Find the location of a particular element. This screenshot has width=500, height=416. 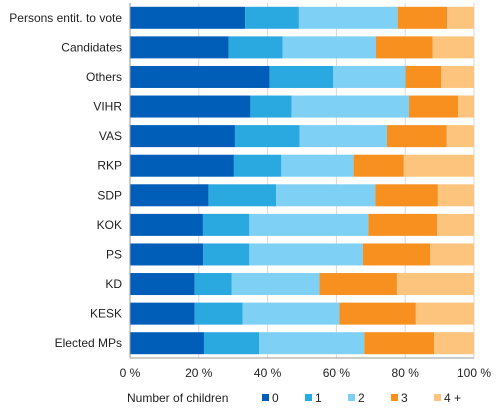

category-label: VAS is located at coordinates (110, 136).